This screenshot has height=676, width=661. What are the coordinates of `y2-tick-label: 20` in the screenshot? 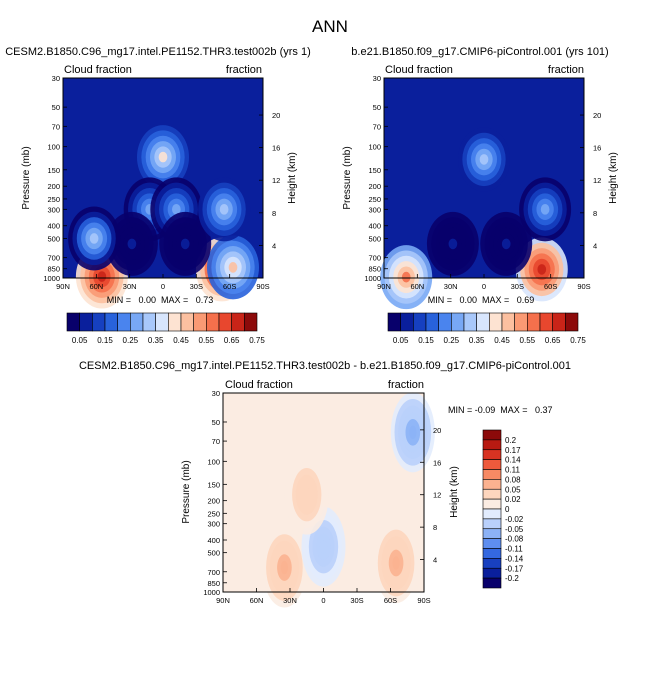 It's located at (276, 115).